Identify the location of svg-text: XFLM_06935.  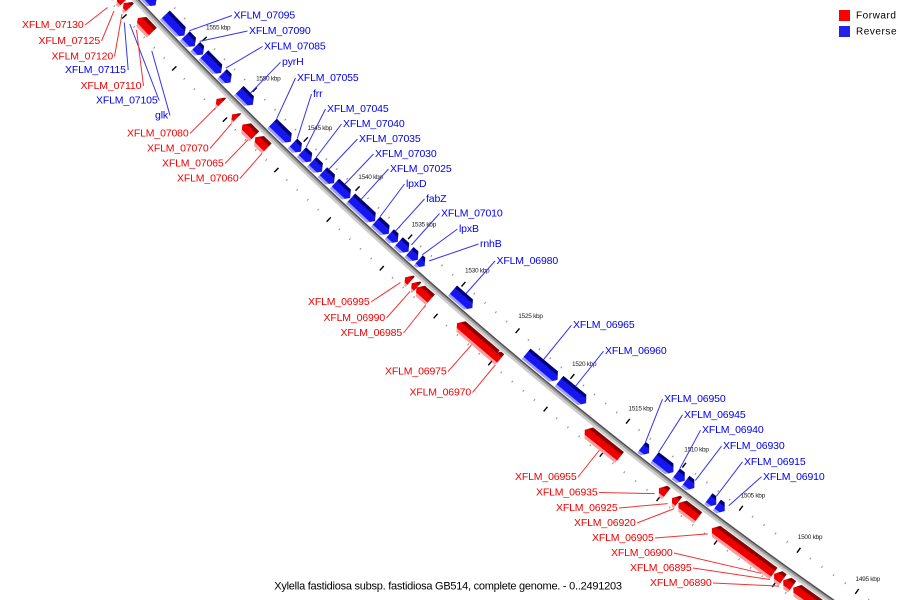
(567, 493).